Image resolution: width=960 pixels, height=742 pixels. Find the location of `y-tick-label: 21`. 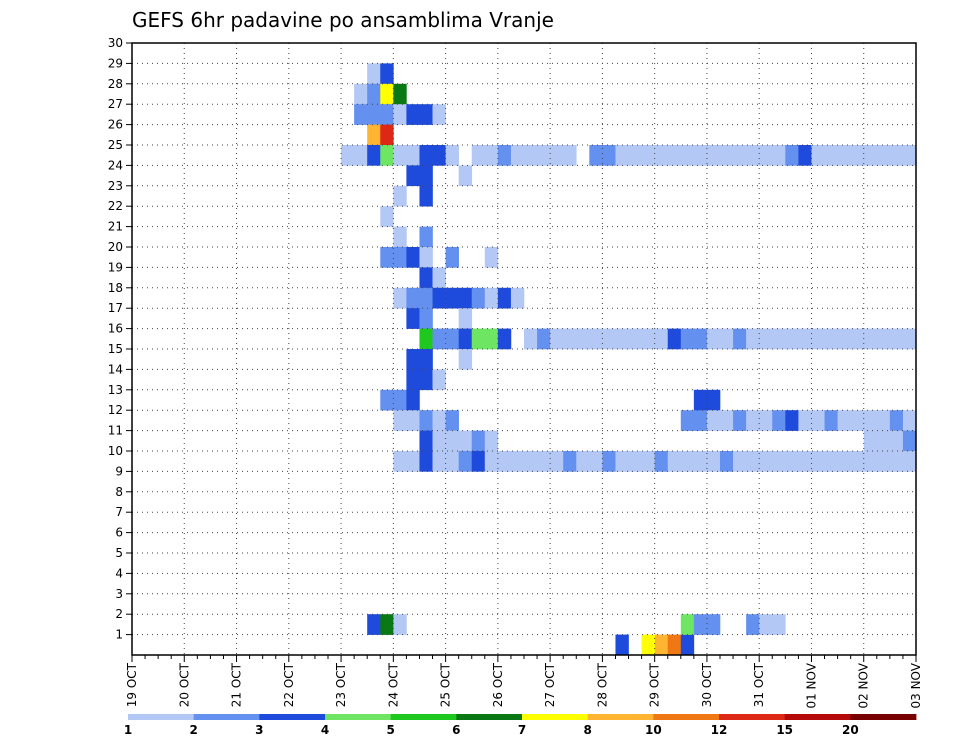

y-tick-label: 21 is located at coordinates (115, 227).